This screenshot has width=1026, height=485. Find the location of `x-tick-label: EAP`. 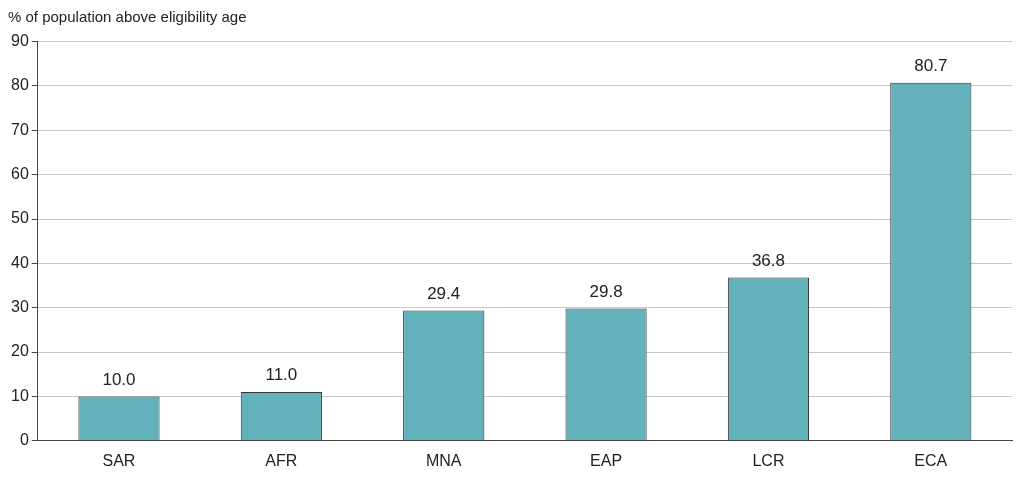

x-tick-label: EAP is located at coordinates (606, 460).